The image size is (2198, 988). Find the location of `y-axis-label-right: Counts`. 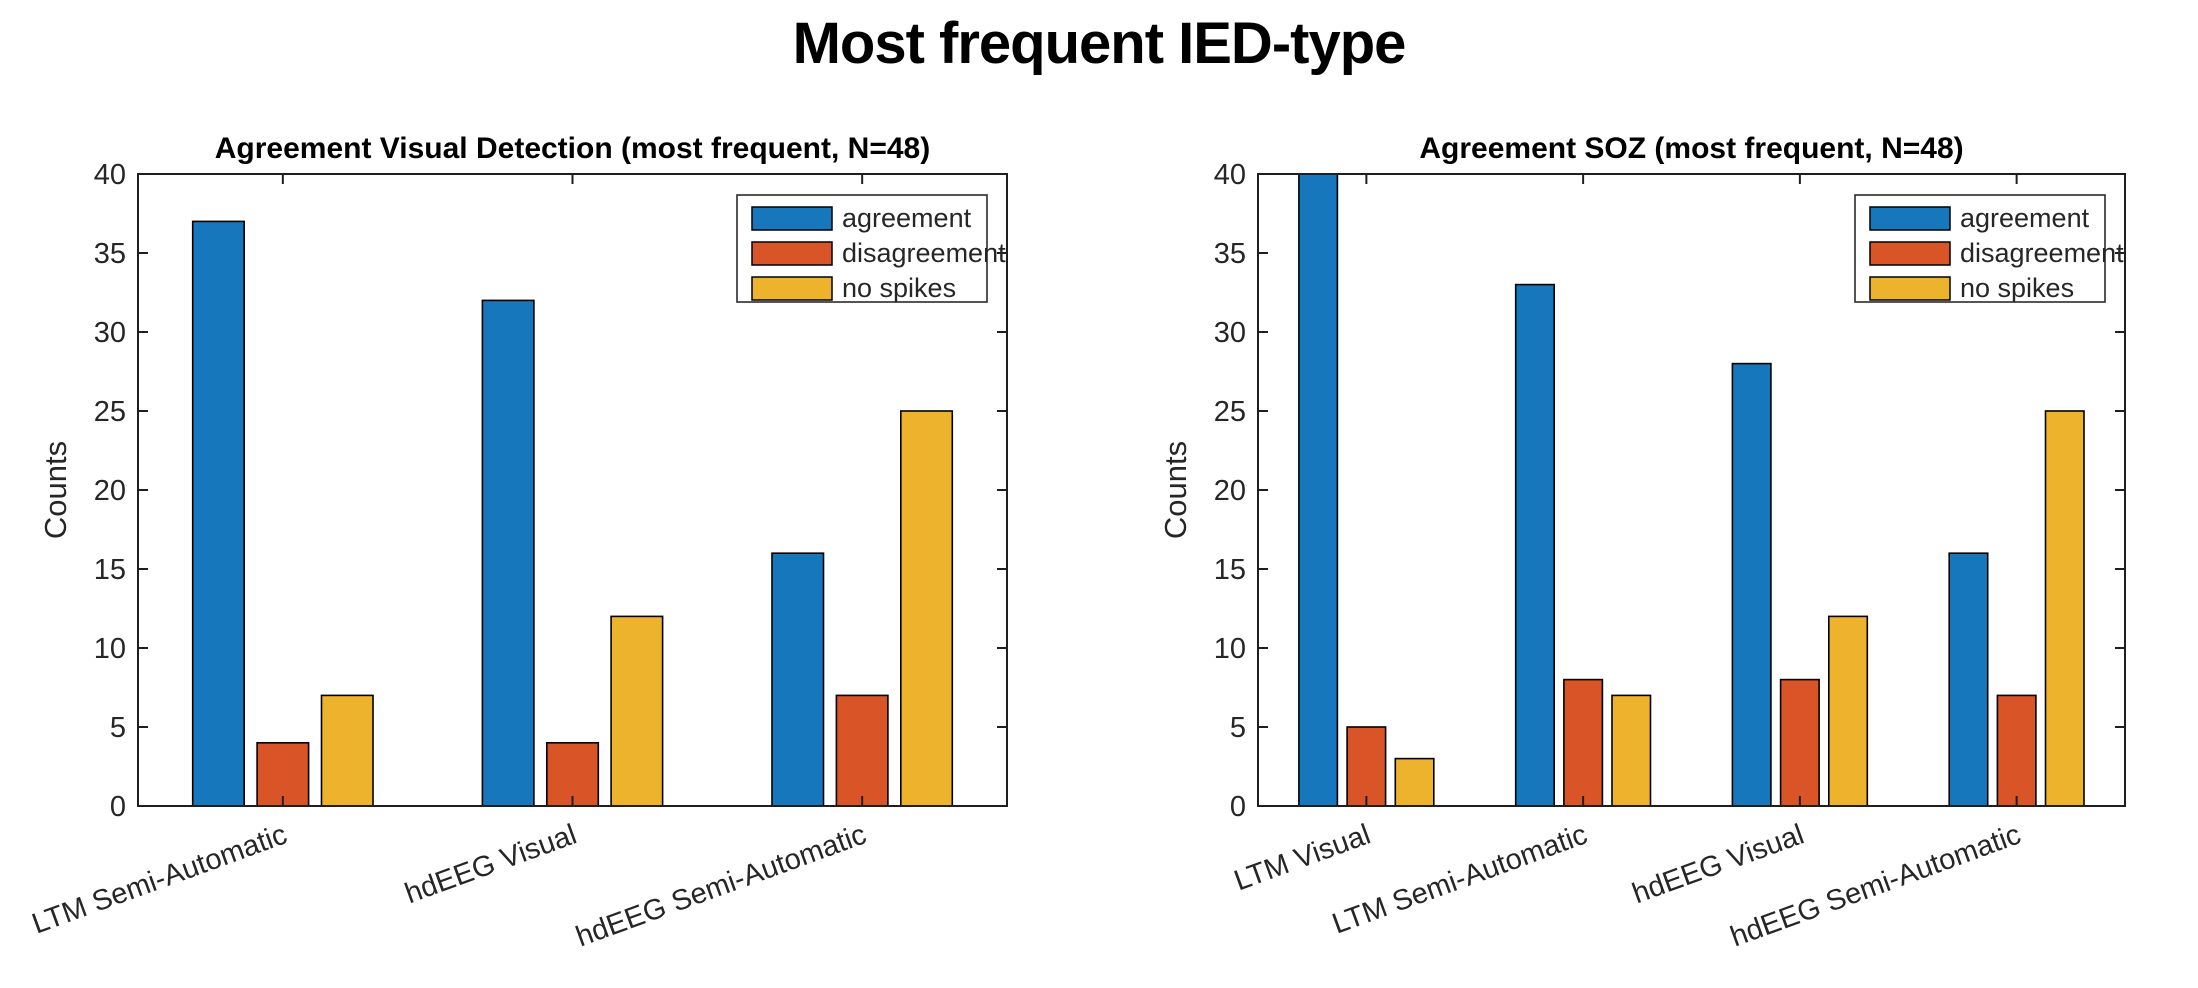

y-axis-label-right: Counts is located at coordinates (1175, 490).